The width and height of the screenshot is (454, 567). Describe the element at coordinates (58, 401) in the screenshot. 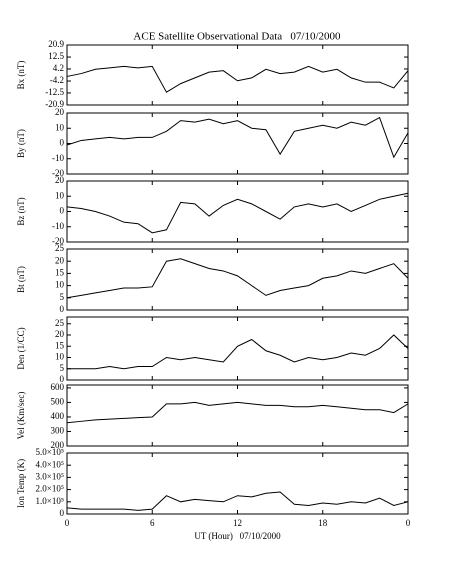

I see `y-tick-label: 500` at that location.